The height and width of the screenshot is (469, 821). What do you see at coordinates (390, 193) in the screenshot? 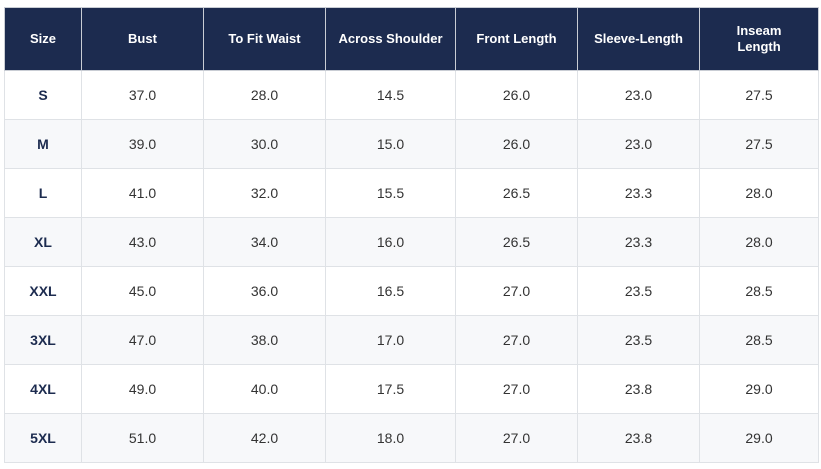
I see `cell-shoulder: 15.5` at bounding box center [390, 193].